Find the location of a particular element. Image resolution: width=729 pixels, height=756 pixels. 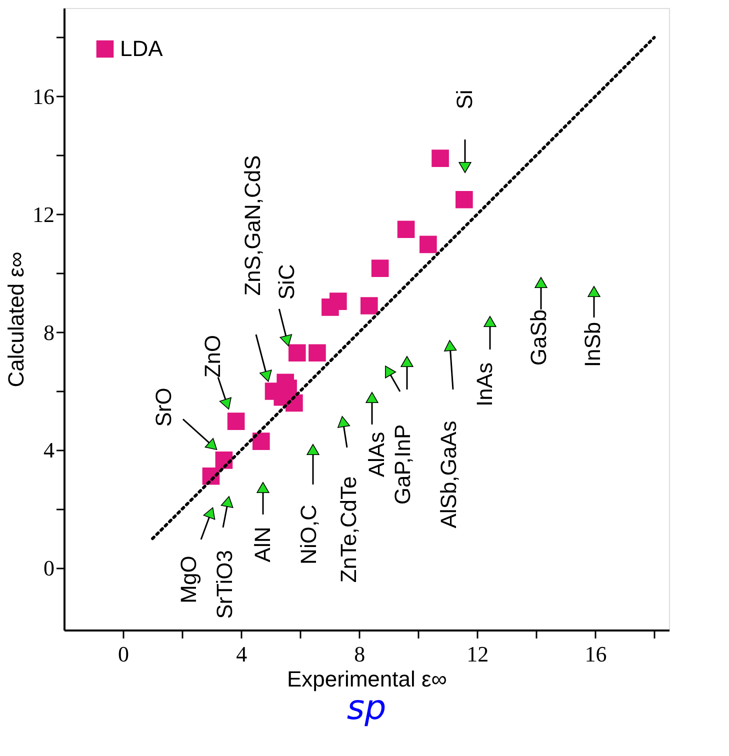

x-tick-label: 8 is located at coordinates (360, 654).